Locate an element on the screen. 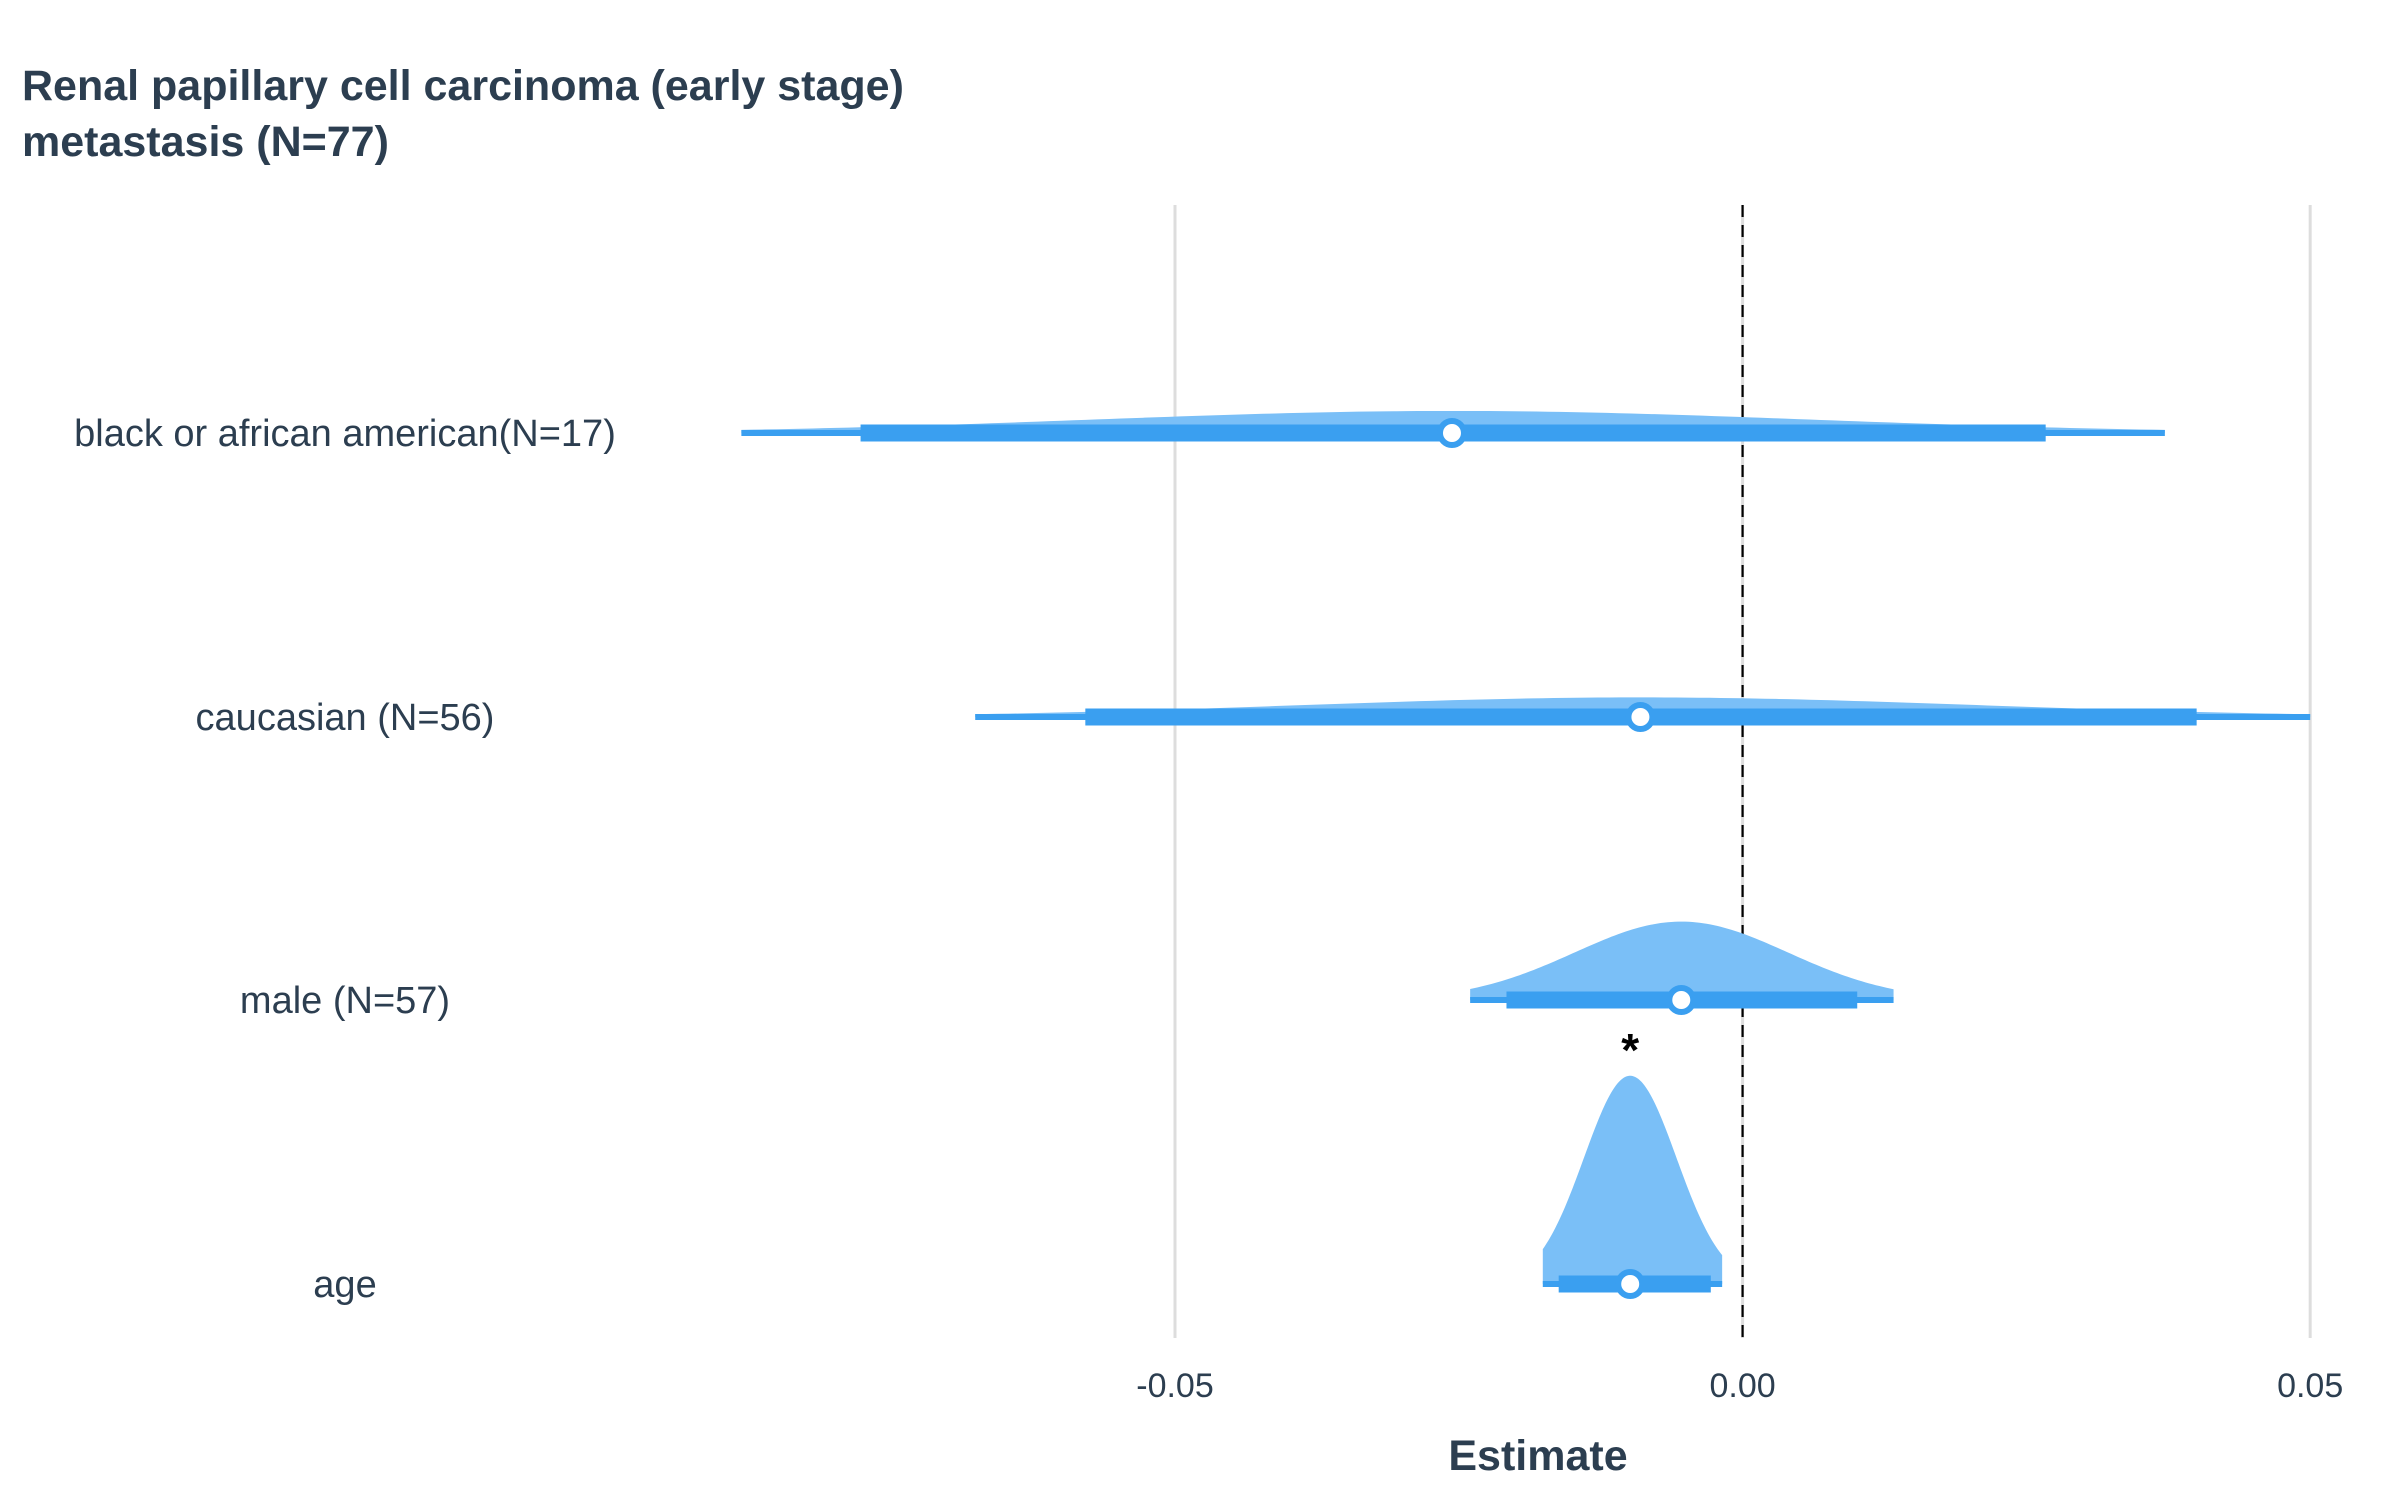 The image size is (2404, 1487). plot-row: male (N=57) is located at coordinates (1067, 971).